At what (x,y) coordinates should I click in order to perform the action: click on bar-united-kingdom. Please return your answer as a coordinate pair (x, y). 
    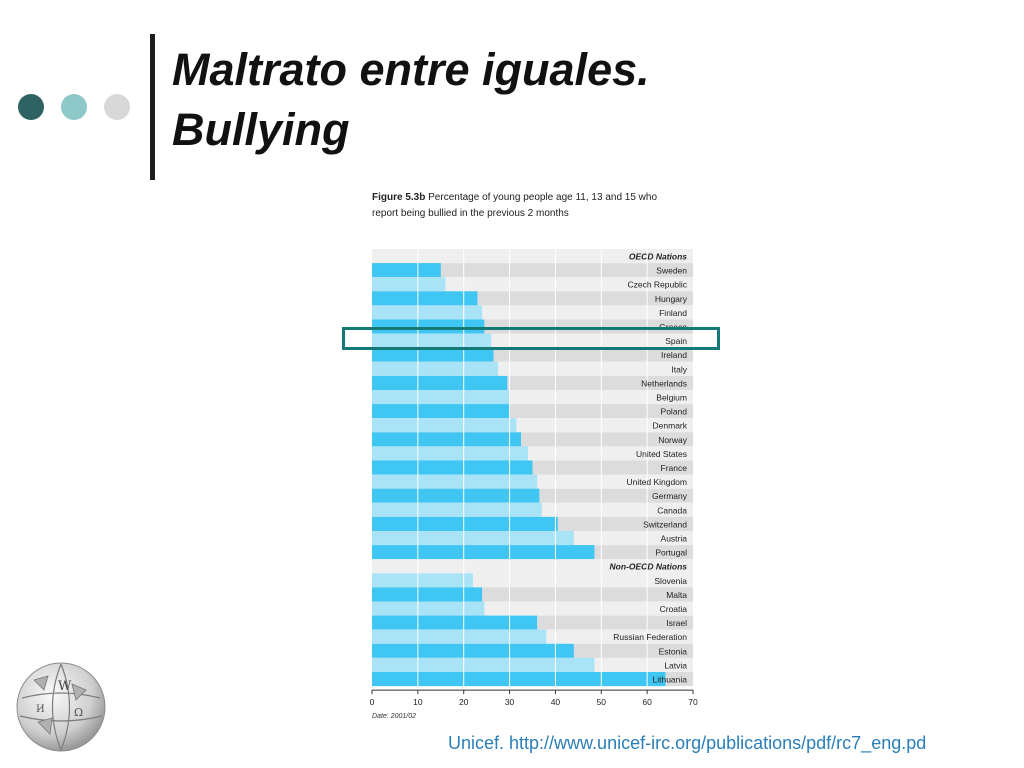
    Looking at the image, I should click on (455, 481).